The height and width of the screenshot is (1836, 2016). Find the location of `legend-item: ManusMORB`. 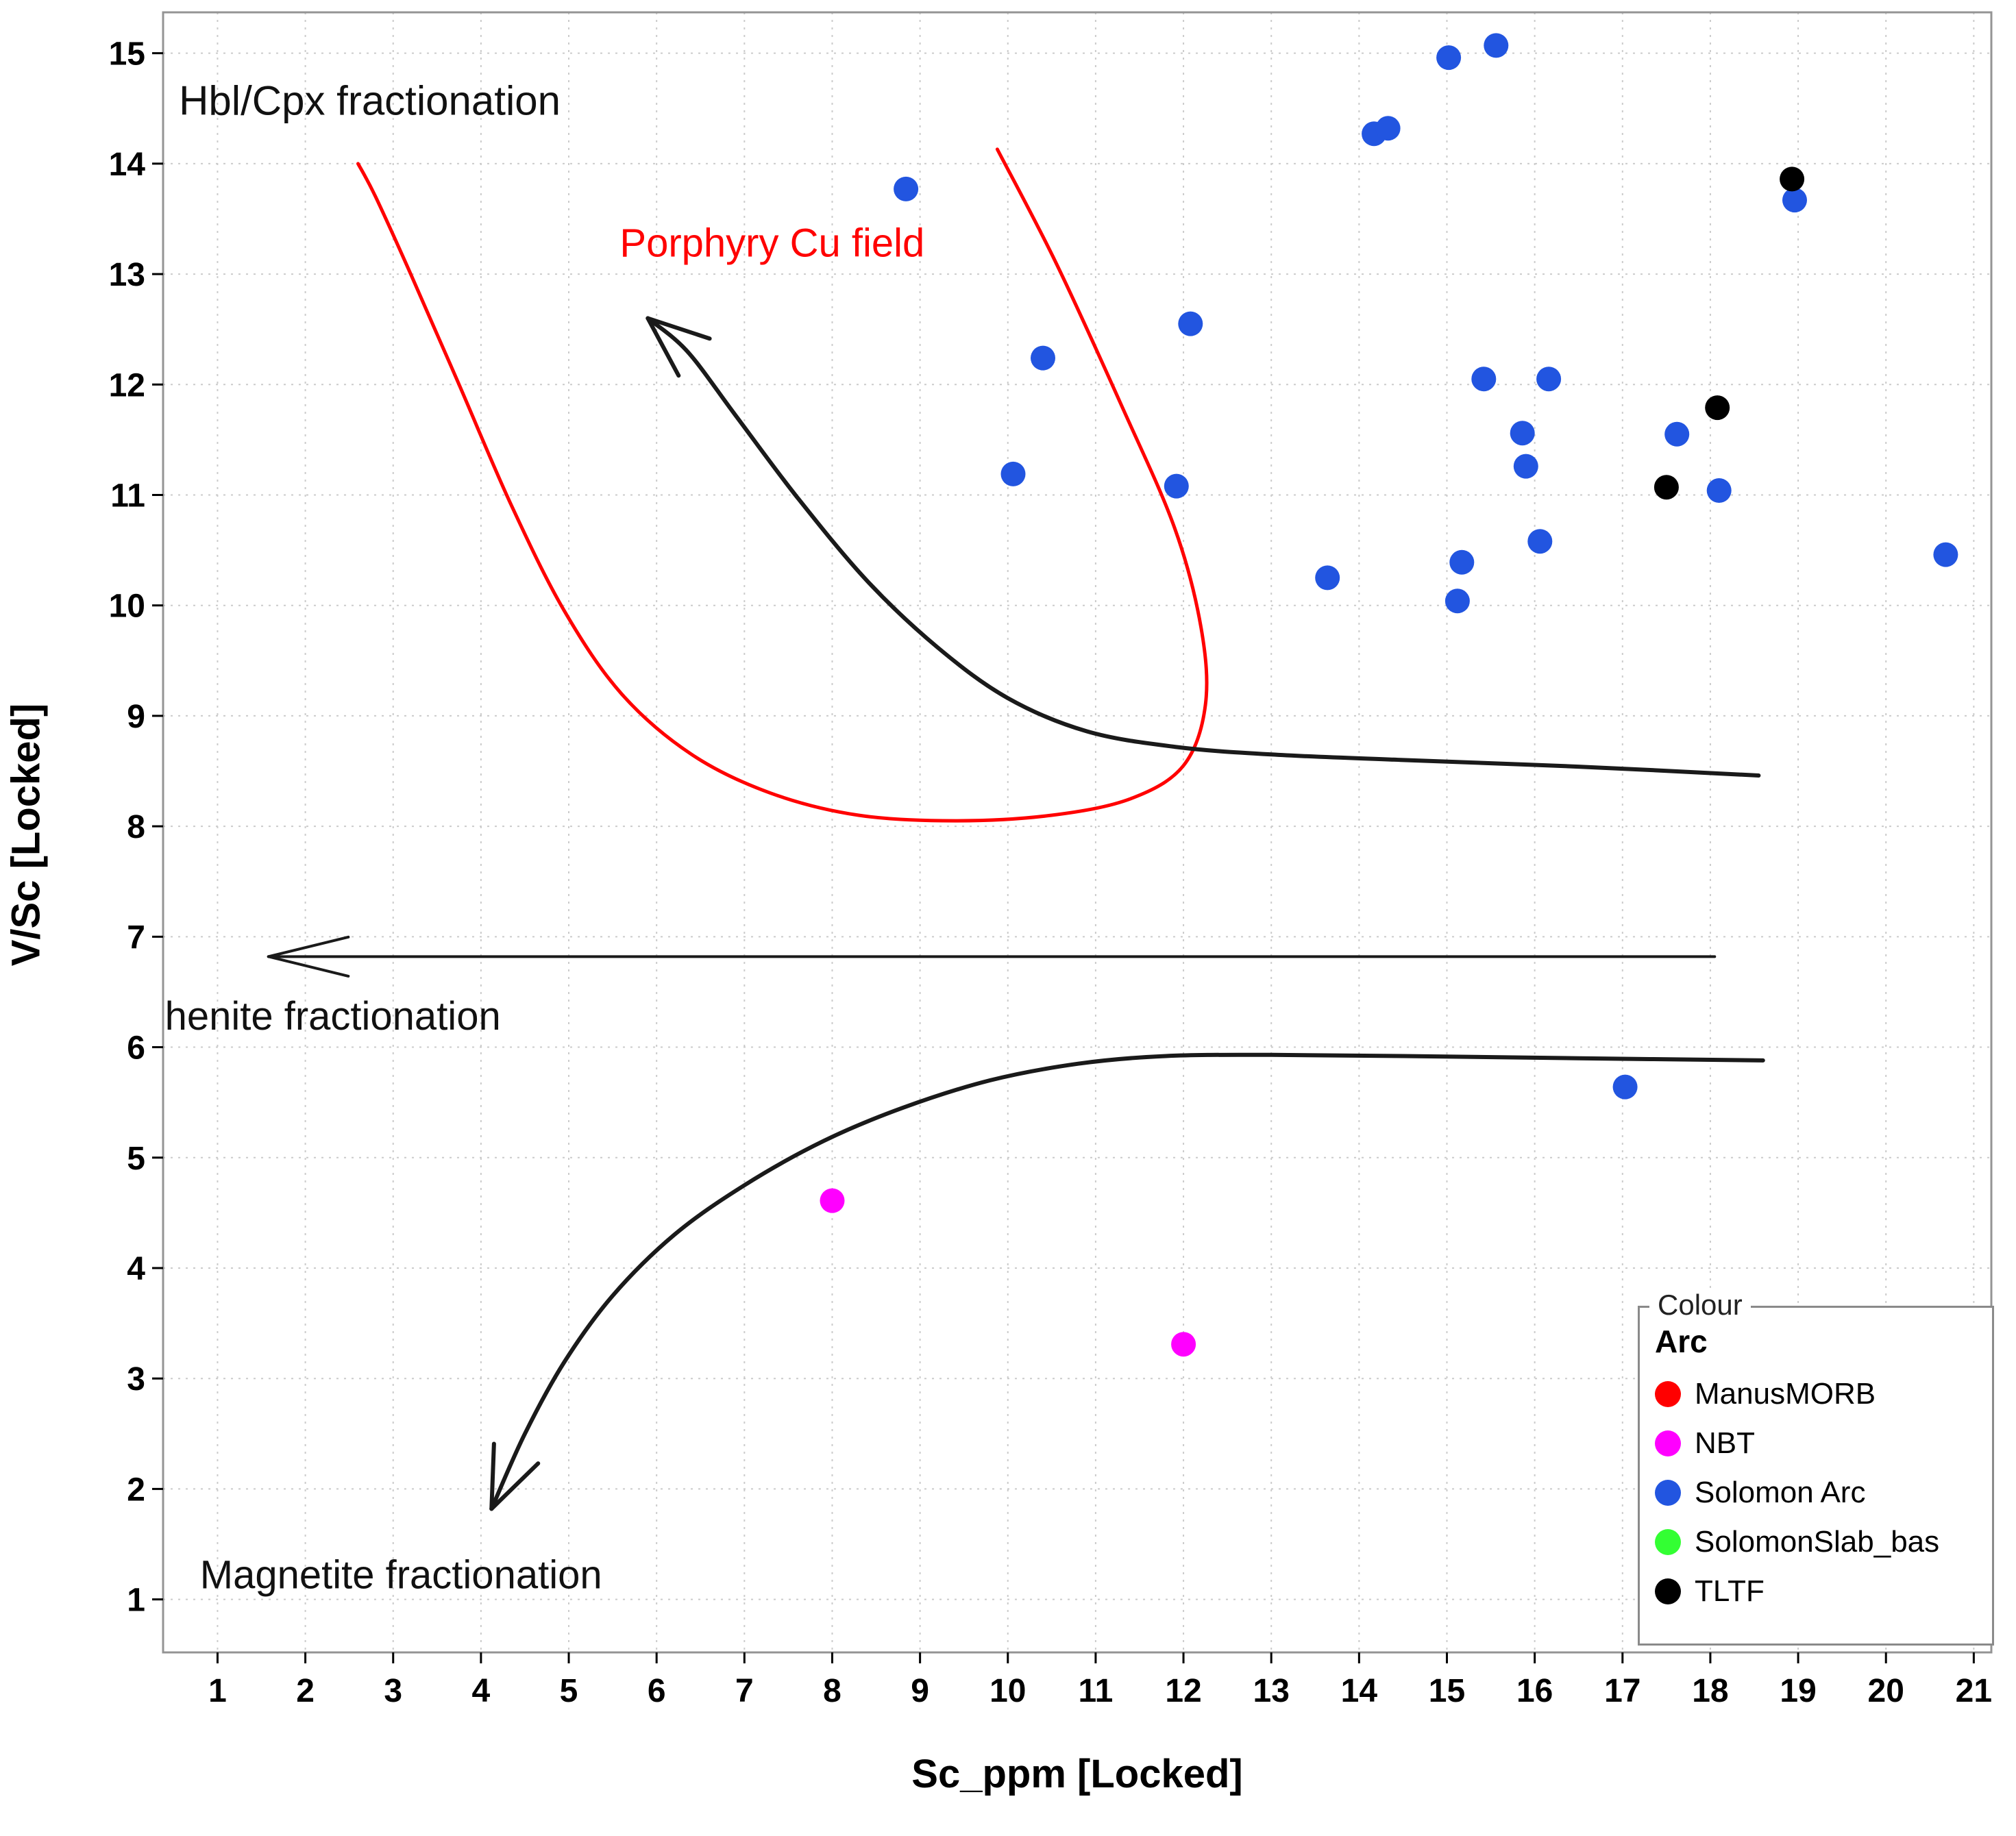

legend-item: ManusMORB is located at coordinates (1820, 1394).